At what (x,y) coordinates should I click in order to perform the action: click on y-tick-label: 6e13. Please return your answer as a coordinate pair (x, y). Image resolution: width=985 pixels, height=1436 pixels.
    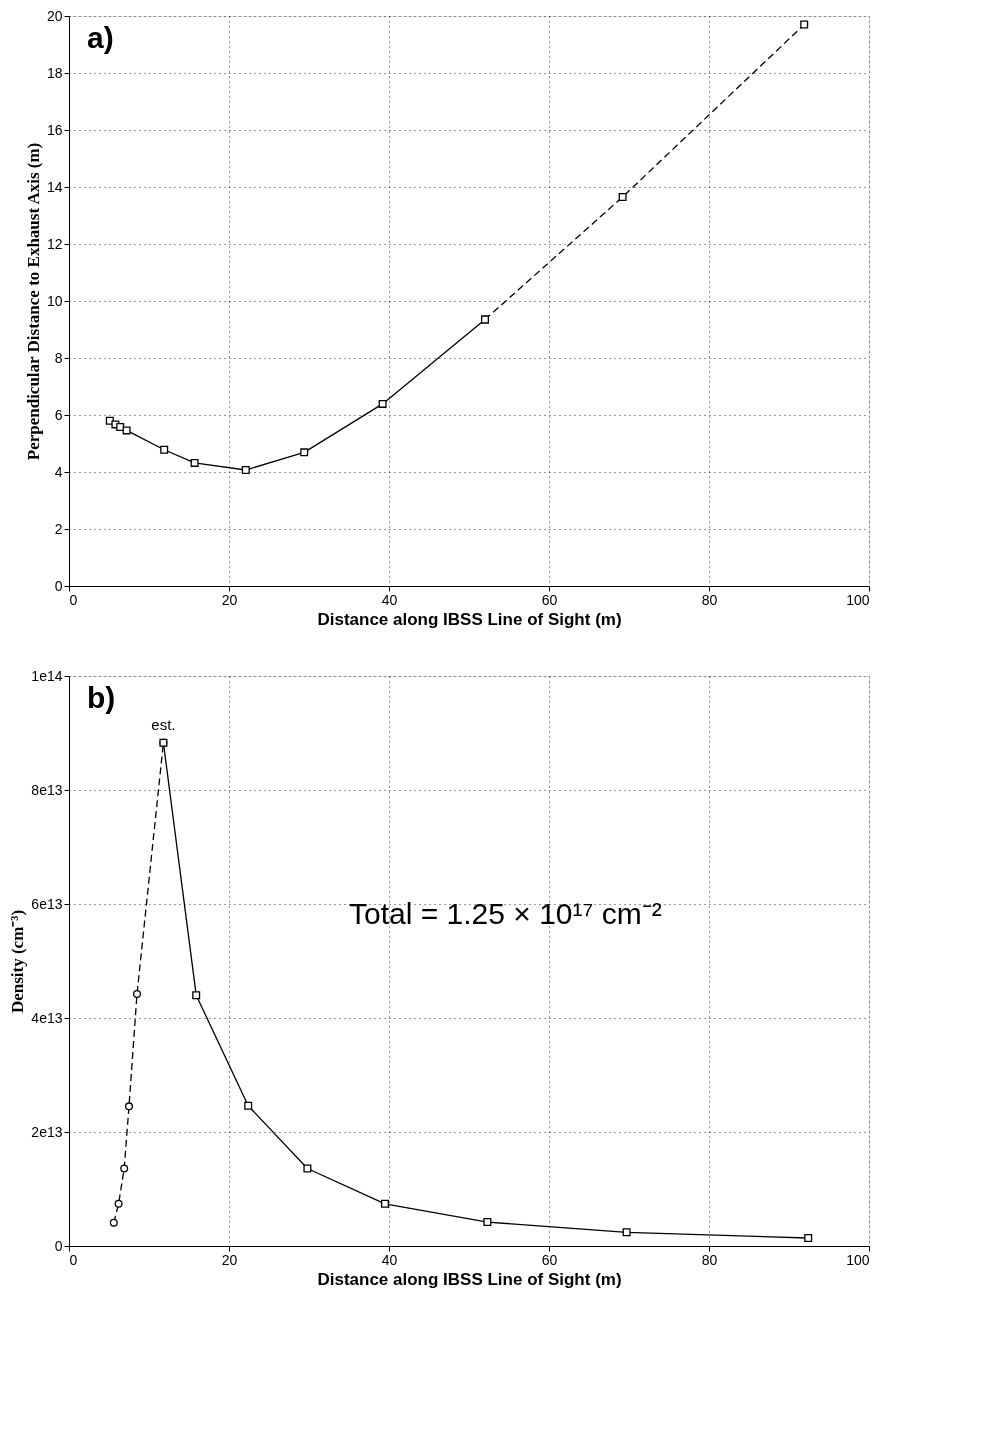
    Looking at the image, I should click on (47, 903).